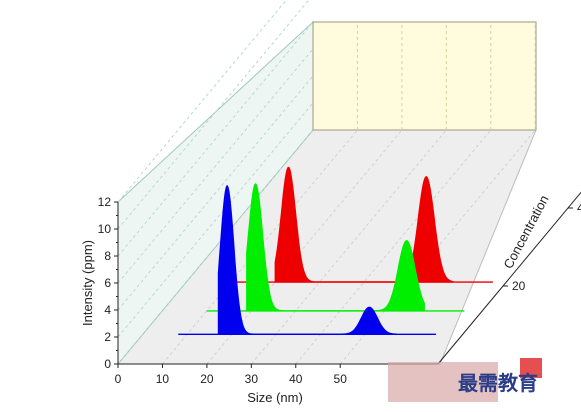 The width and height of the screenshot is (581, 412). I want to click on y-tick-label: 2, so click(107, 337).